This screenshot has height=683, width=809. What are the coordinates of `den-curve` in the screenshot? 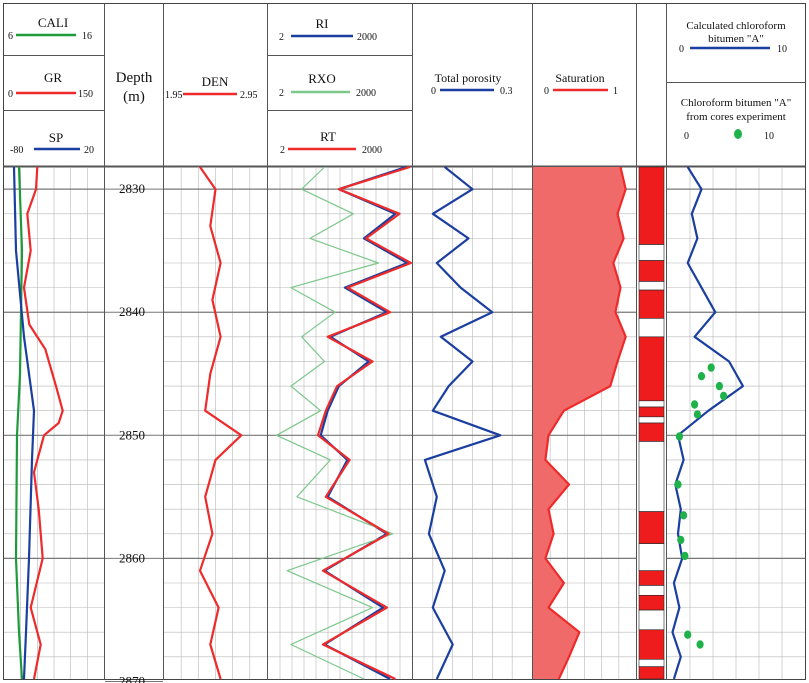 It's located at (220, 423).